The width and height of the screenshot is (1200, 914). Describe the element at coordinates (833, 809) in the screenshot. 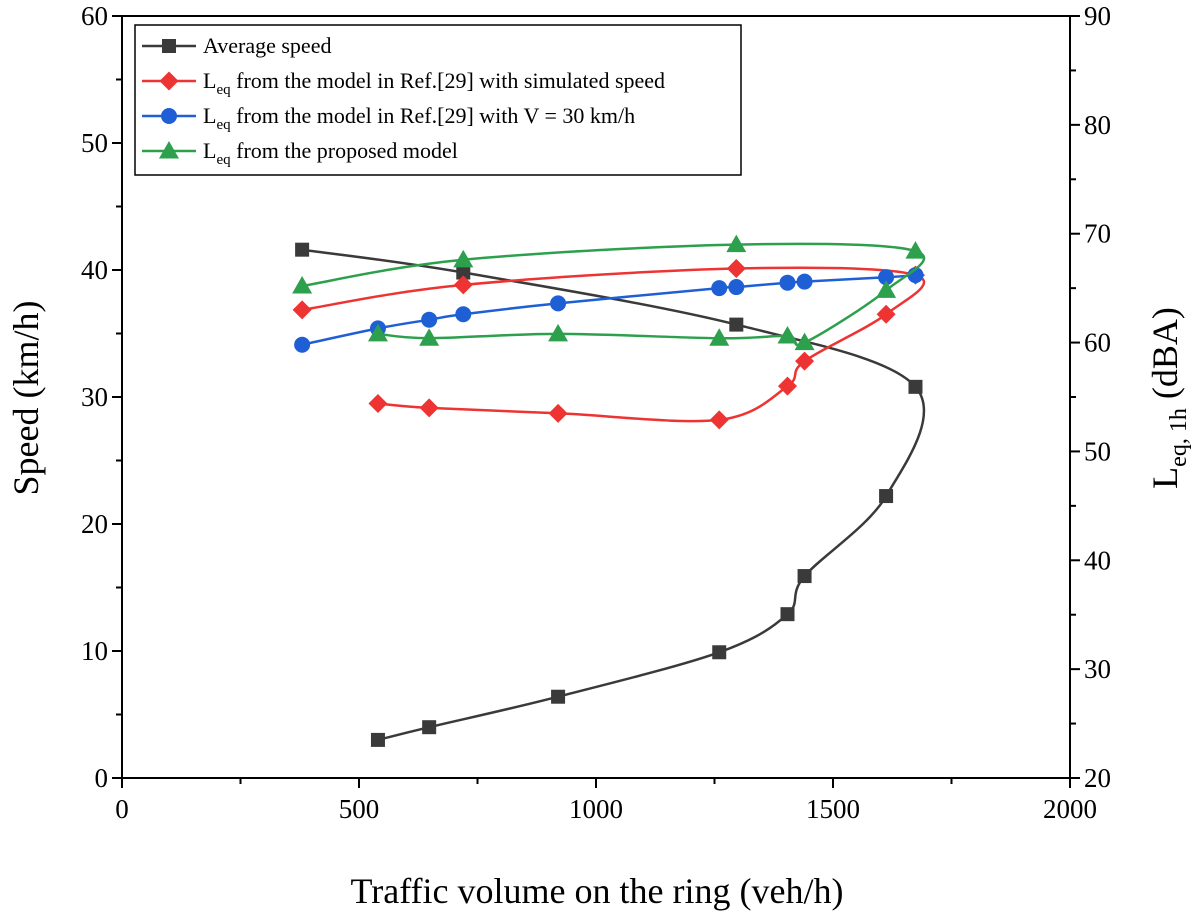

I see `x-tick-label: 1500` at that location.